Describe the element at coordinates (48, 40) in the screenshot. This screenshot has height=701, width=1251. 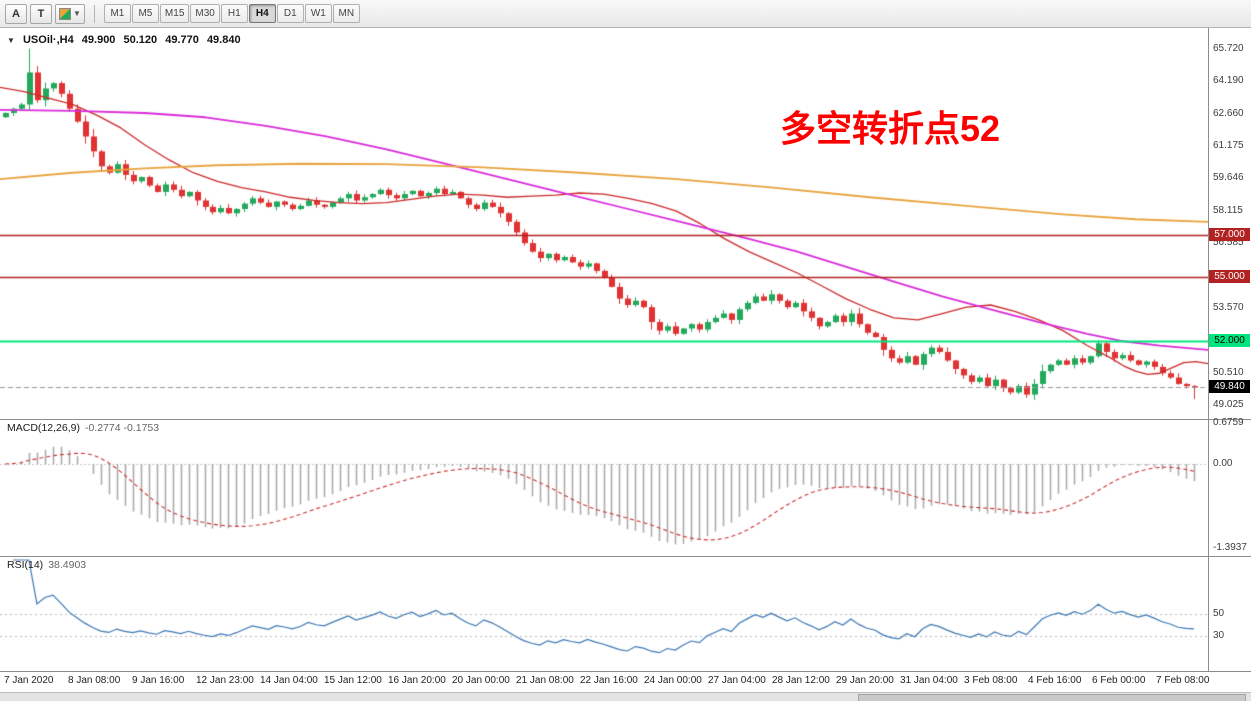
I see `symbol-period-label: USOil·,H4` at that location.